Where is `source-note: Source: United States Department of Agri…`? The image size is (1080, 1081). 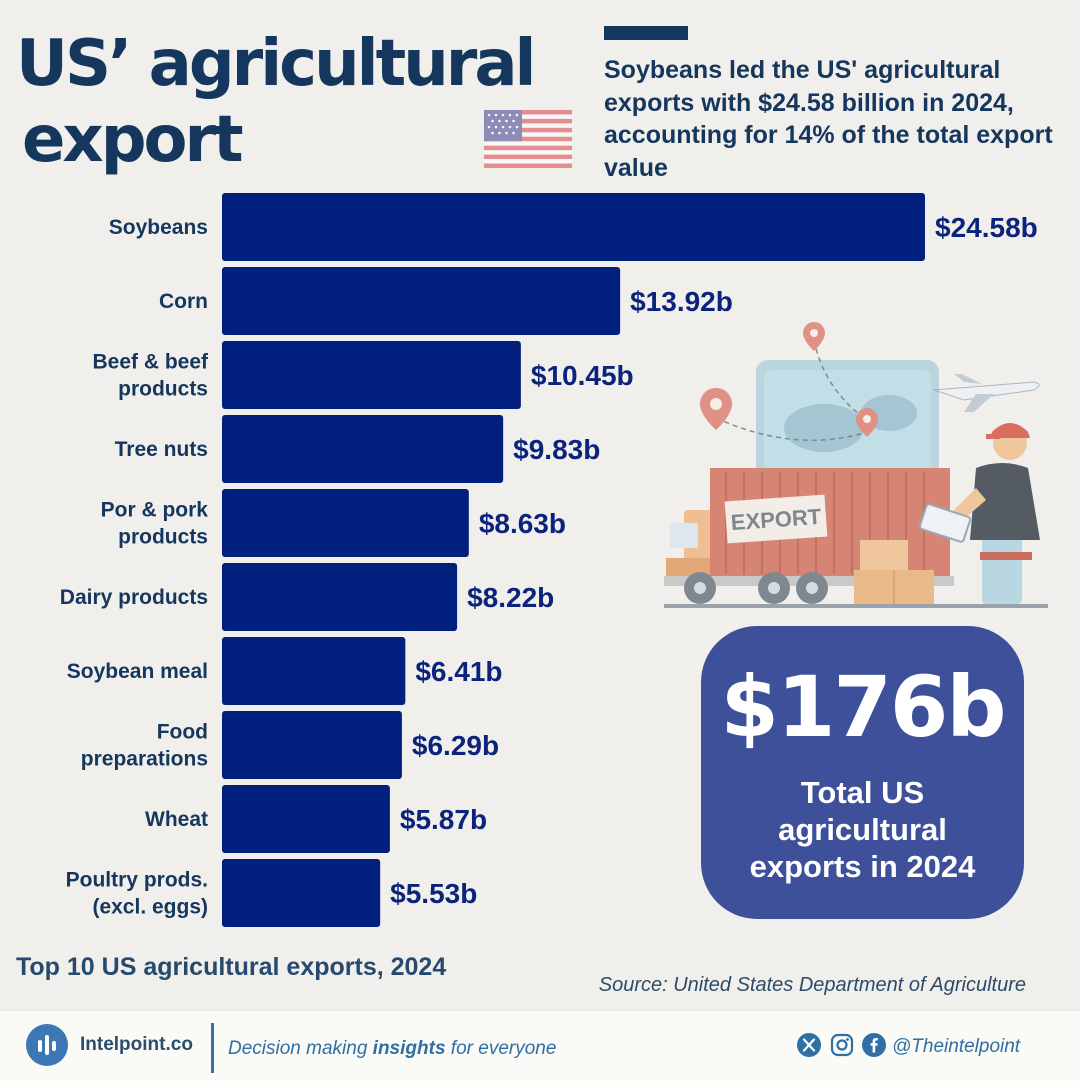
source-note: Source: United States Department of Agri… is located at coordinates (812, 985).